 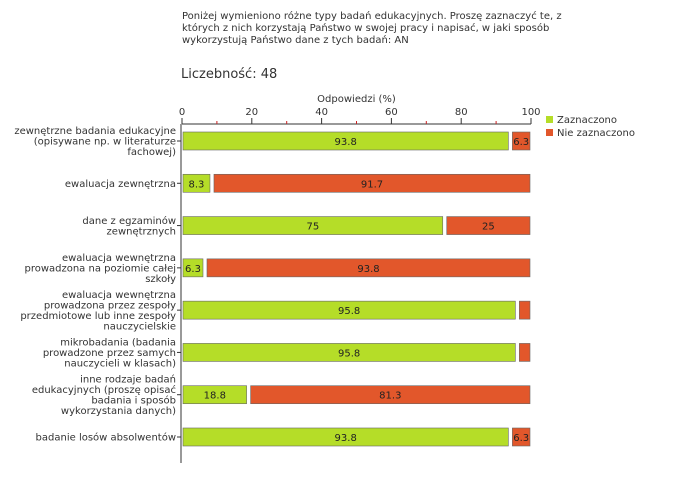 I want to click on x-tick-label: 20, so click(x=251, y=112).